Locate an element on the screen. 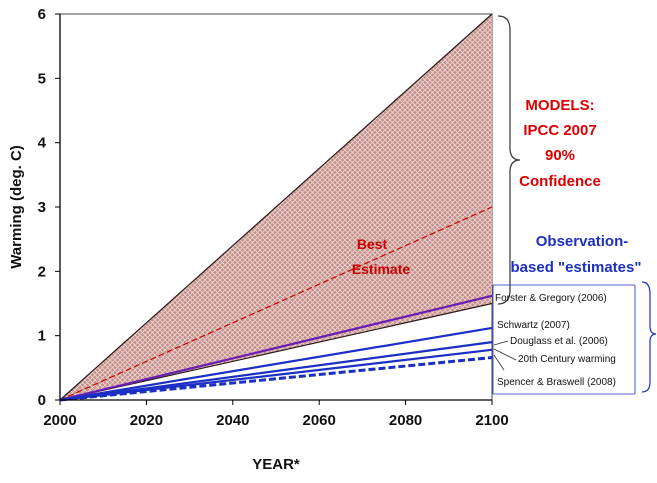 This screenshot has height=483, width=657. x-tick-label: 2000 is located at coordinates (59, 420).